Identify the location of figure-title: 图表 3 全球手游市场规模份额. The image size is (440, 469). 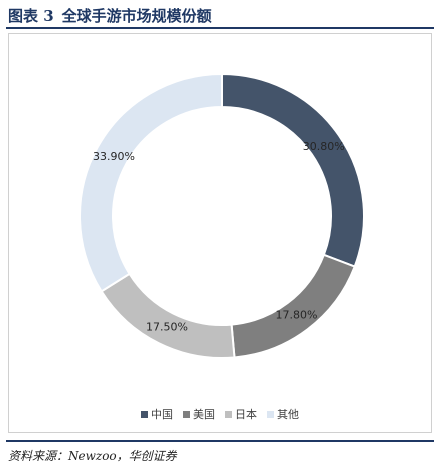
(220, 15).